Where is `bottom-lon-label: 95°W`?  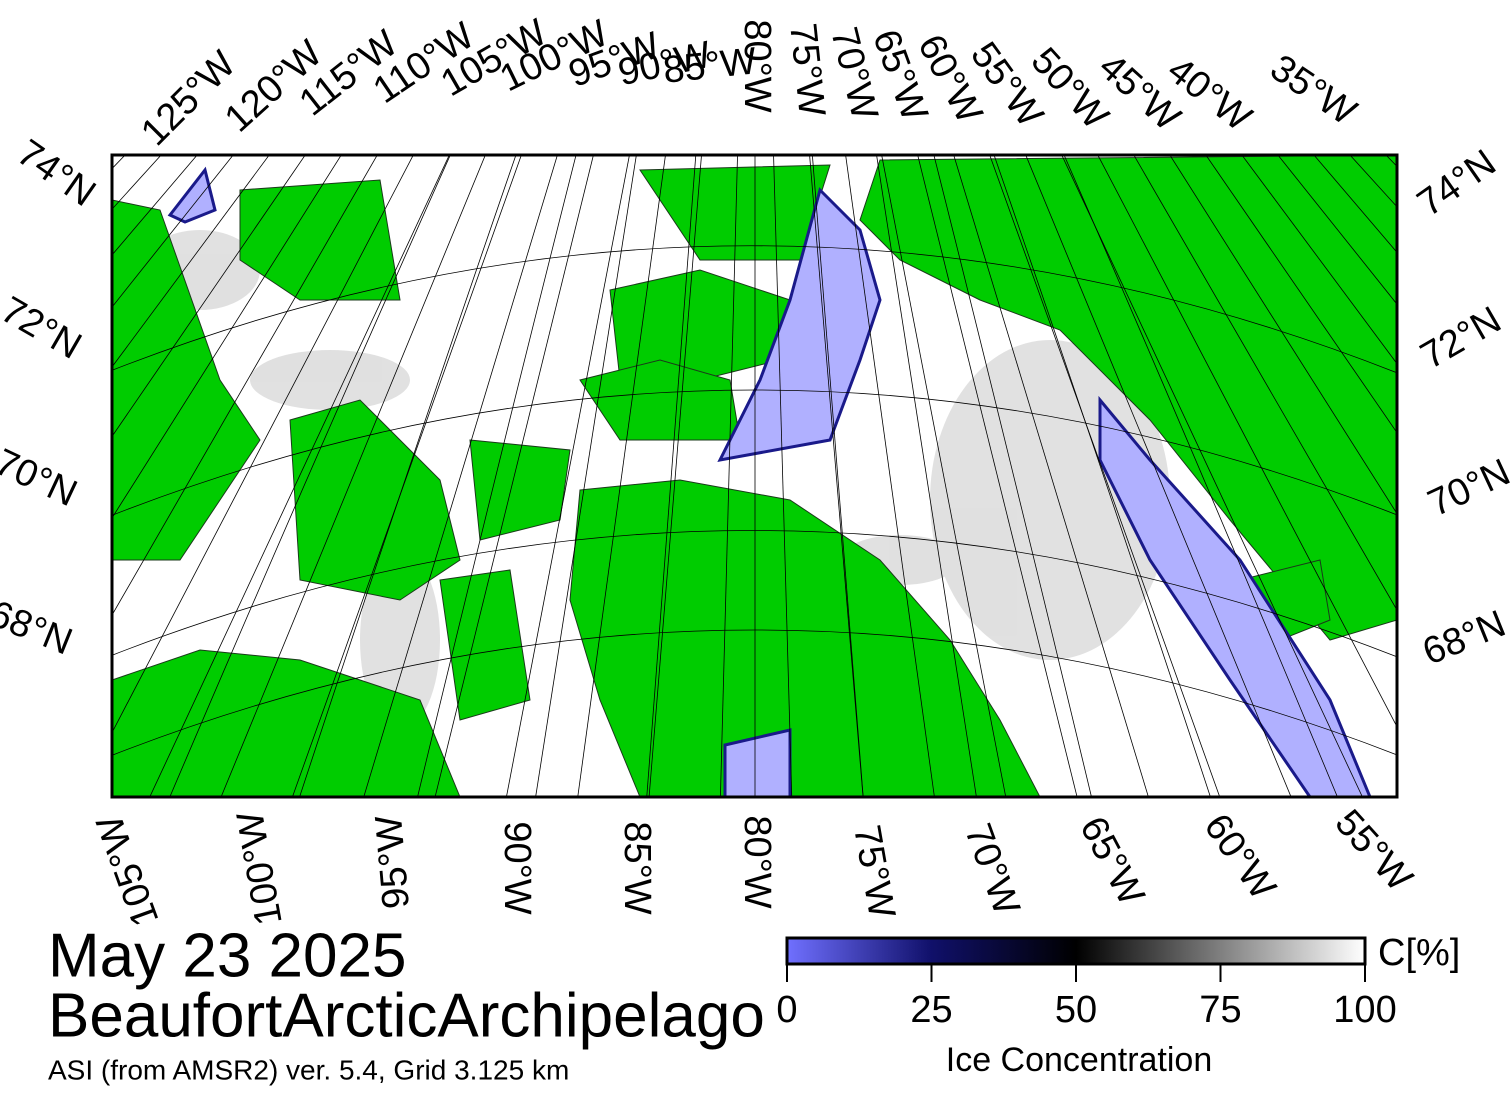 bottom-lon-label: 95°W is located at coordinates (393, 862).